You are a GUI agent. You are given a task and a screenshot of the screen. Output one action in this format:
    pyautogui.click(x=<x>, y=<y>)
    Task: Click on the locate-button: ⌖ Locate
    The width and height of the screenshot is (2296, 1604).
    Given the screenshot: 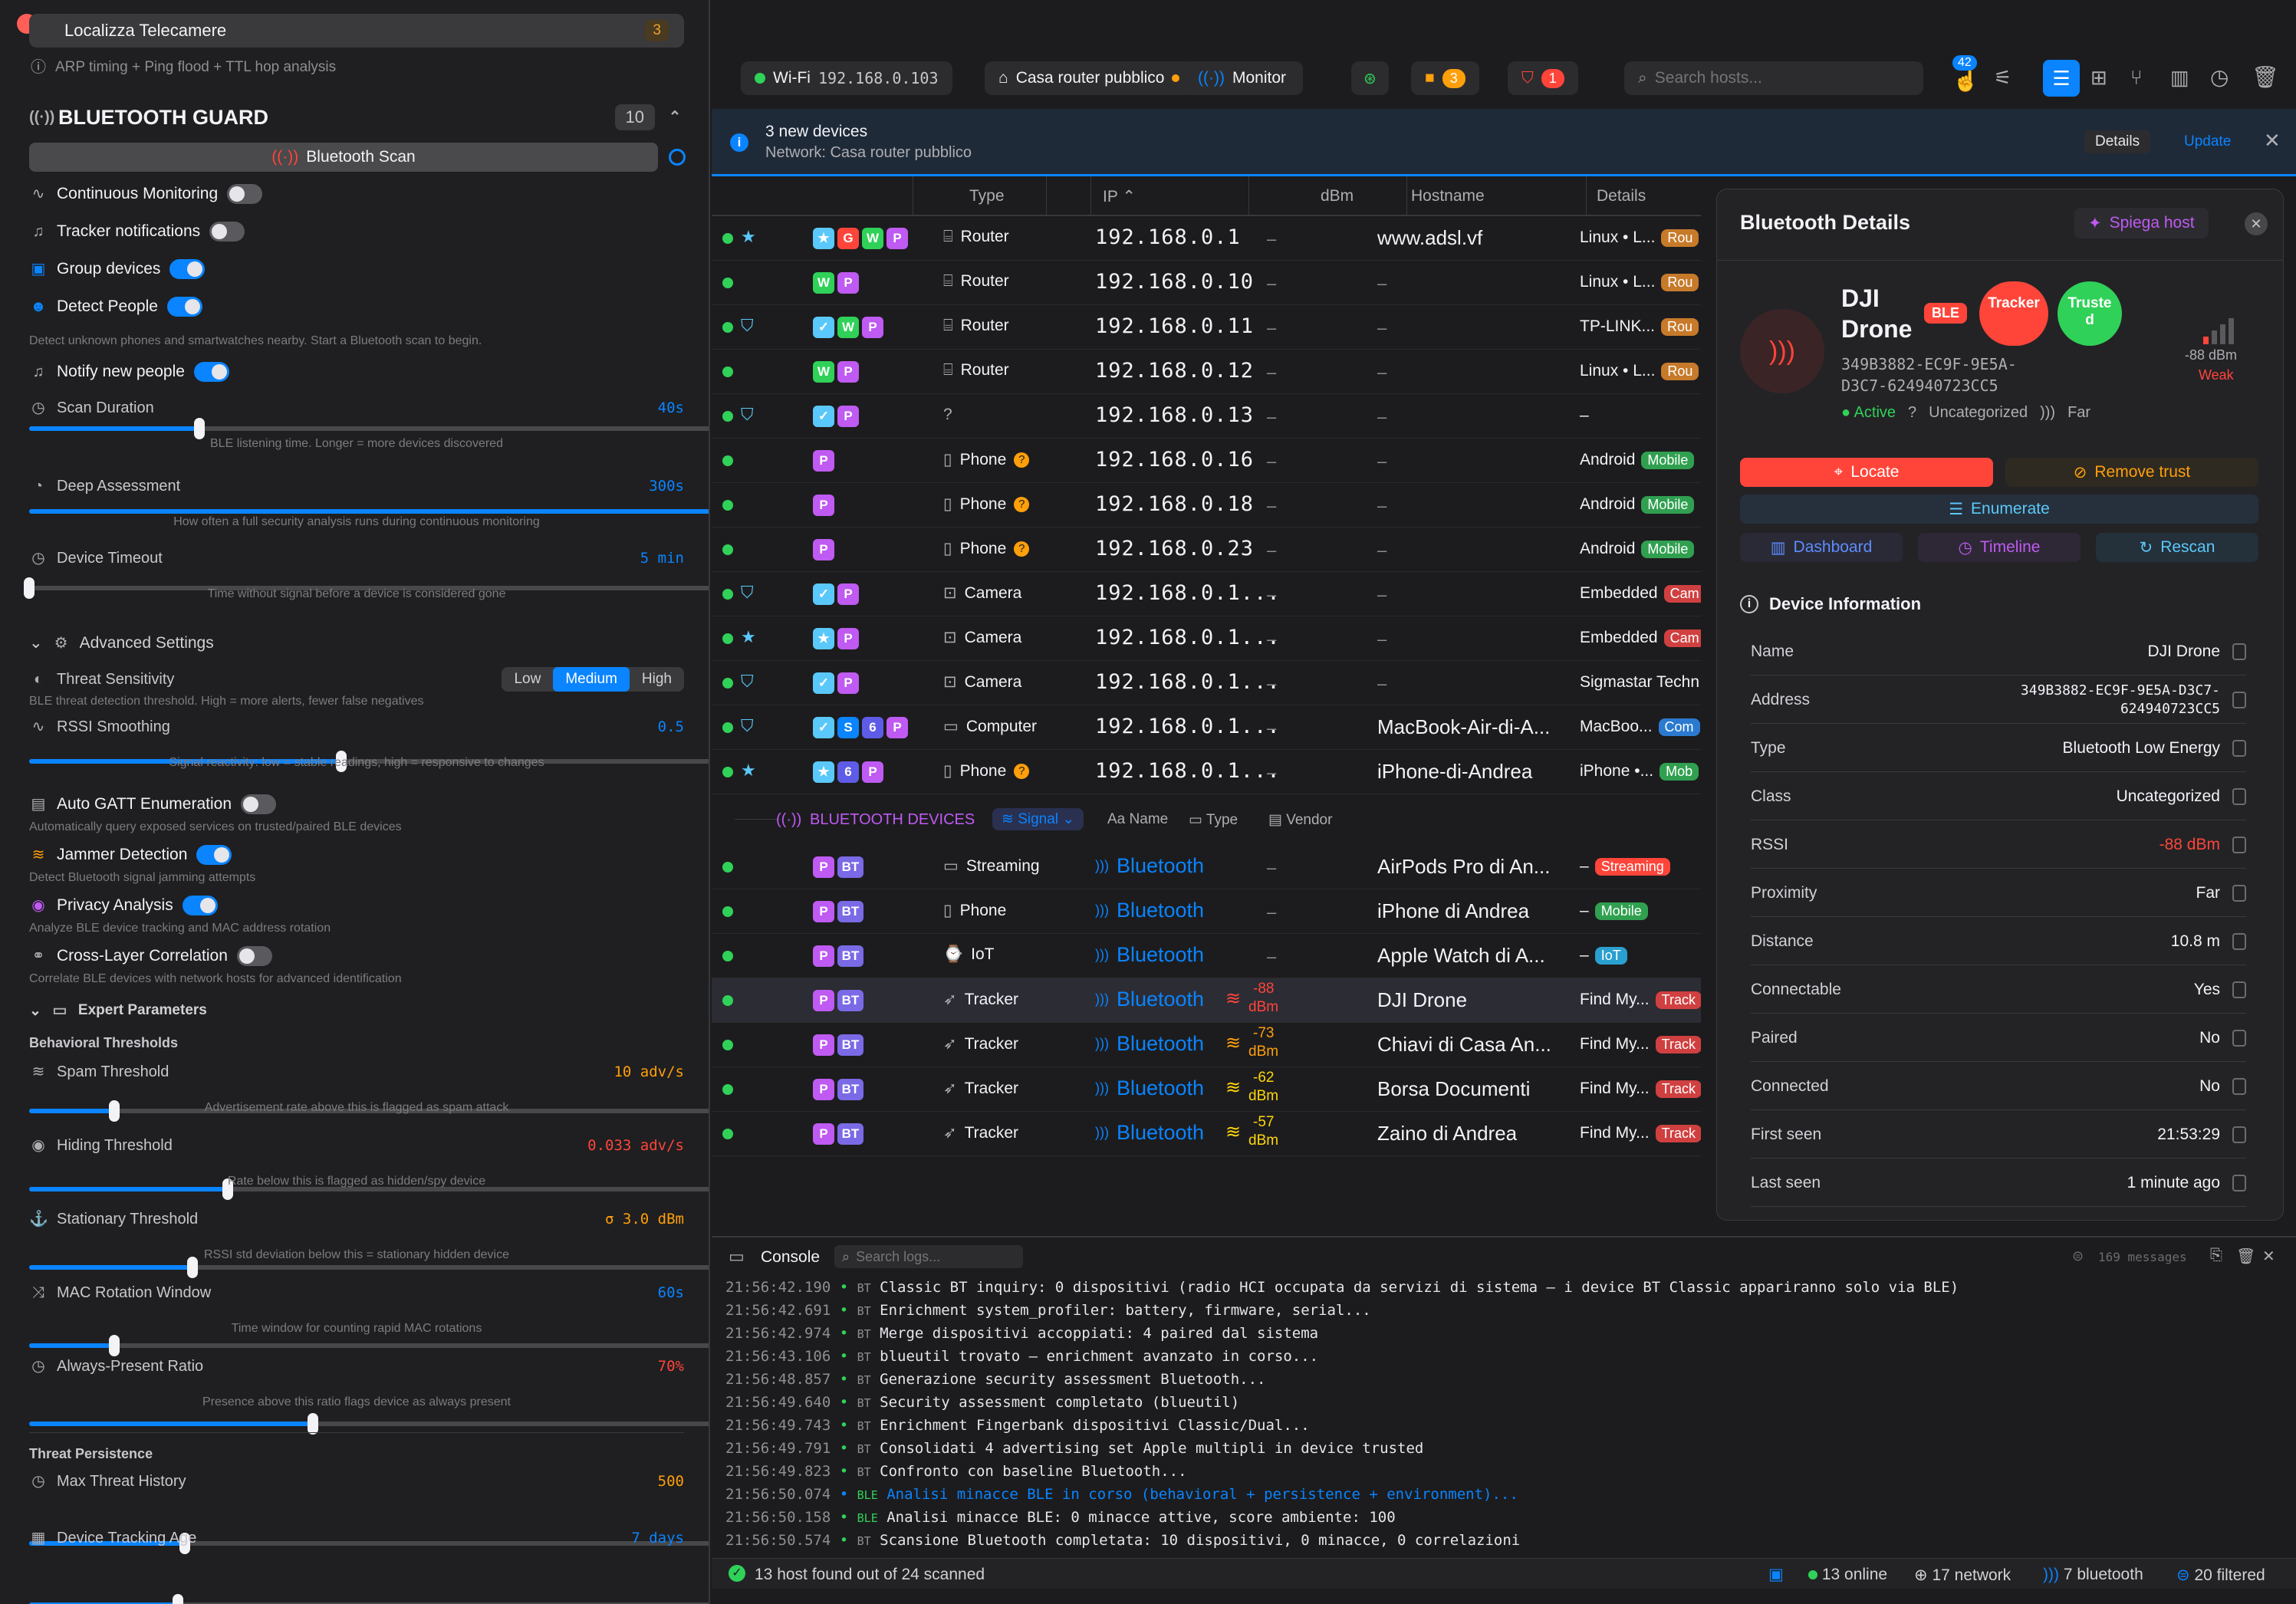 What is the action you would take?
    pyautogui.click(x=1866, y=472)
    